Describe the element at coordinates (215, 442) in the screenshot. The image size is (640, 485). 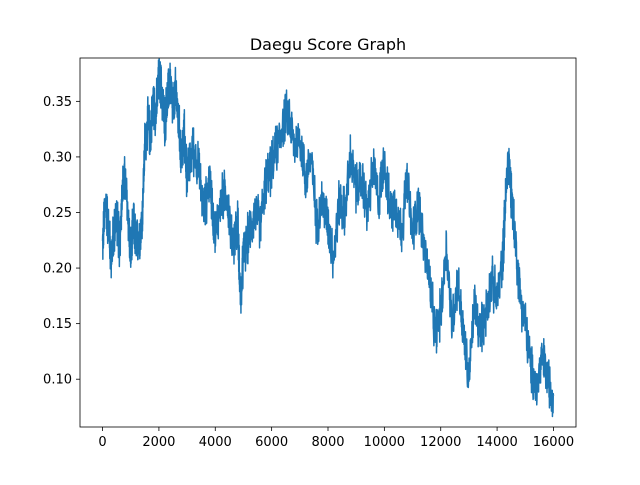
I see `x-tick-label: 4000` at that location.